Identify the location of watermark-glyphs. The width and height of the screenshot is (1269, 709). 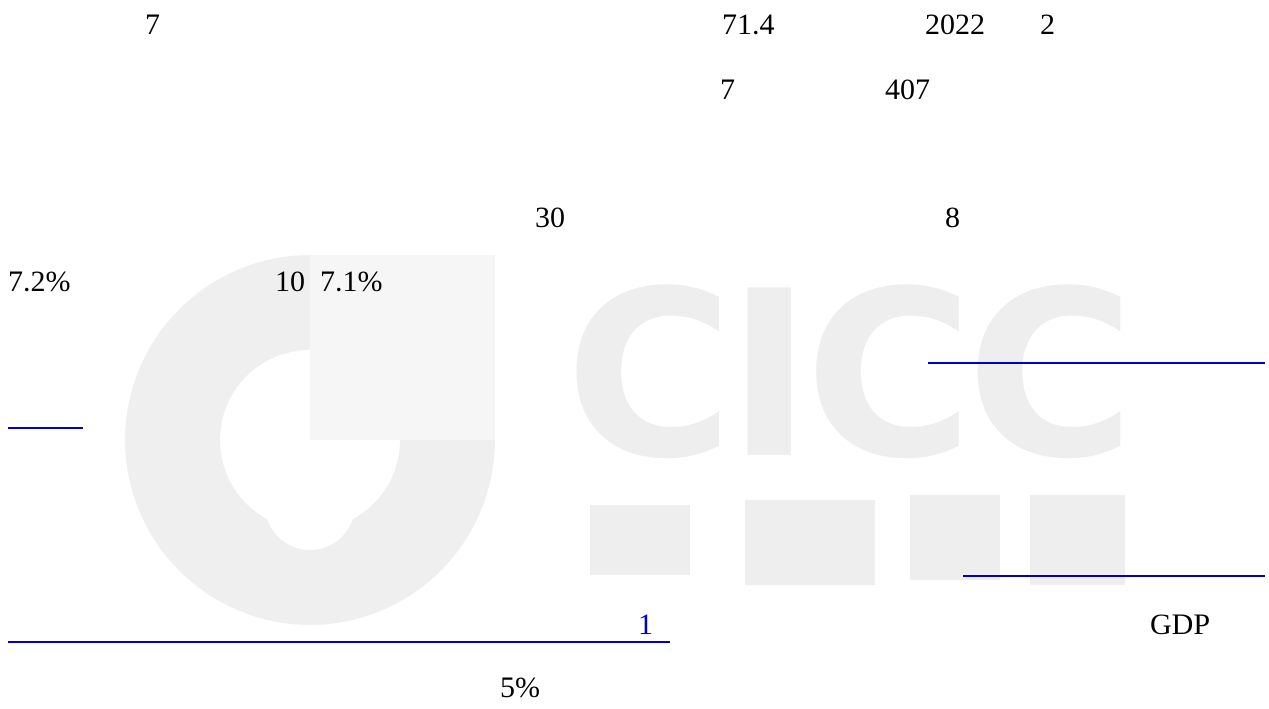
(857, 540).